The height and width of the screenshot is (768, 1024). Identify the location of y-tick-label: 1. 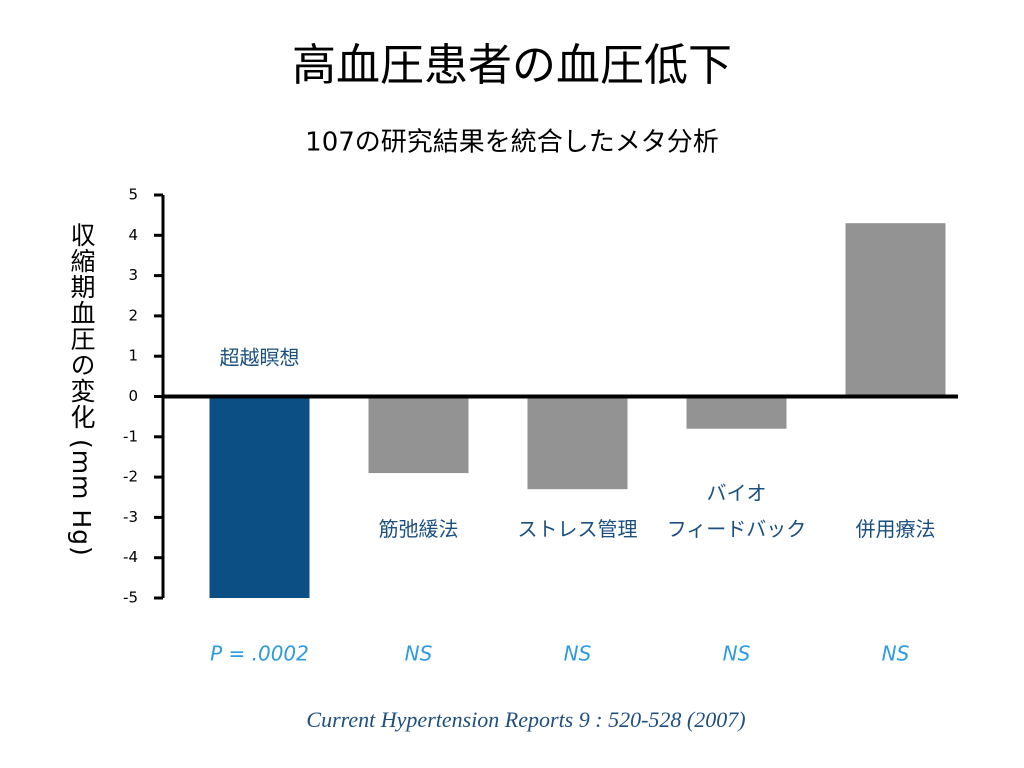
(133, 356).